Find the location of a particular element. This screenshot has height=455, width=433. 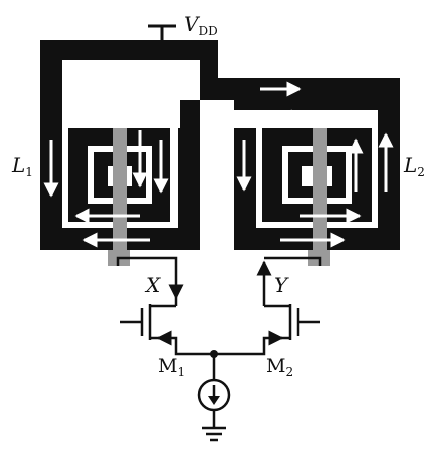

transistor-m2 is located at coordinates (267, 330).